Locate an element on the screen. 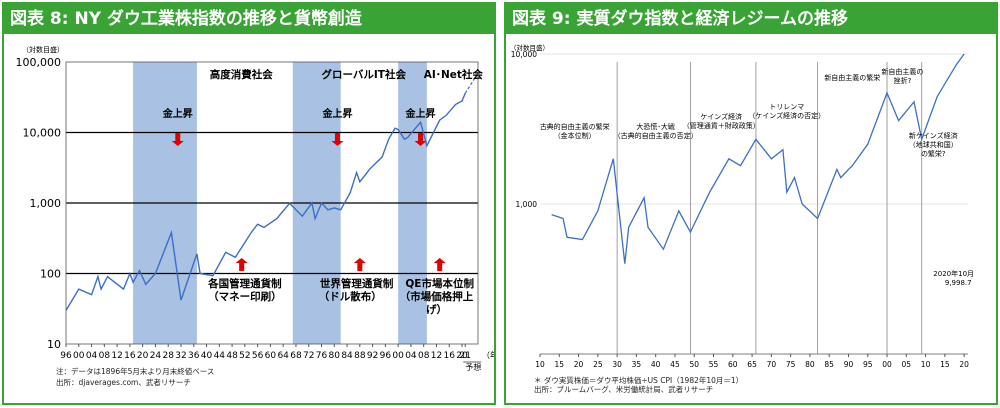  latest-date-label: 2020年10月 is located at coordinates (953, 273).